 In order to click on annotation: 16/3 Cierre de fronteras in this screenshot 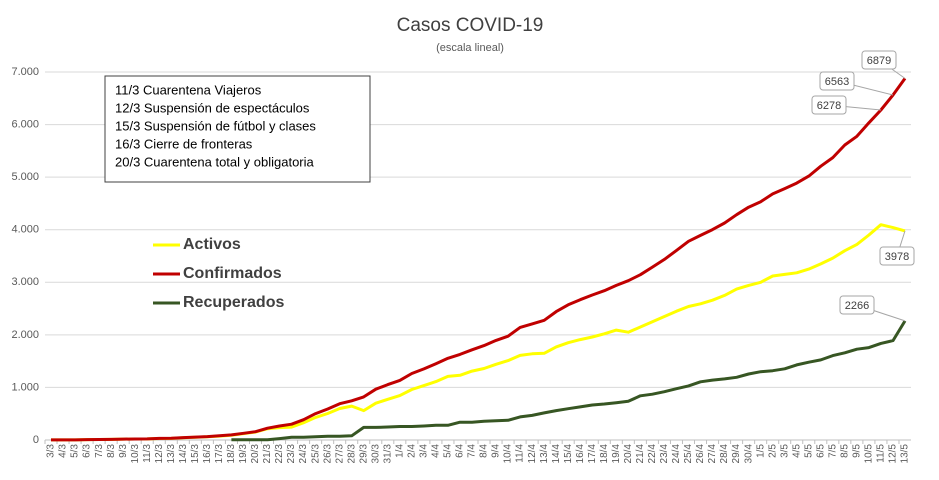, I will do `click(184, 143)`.